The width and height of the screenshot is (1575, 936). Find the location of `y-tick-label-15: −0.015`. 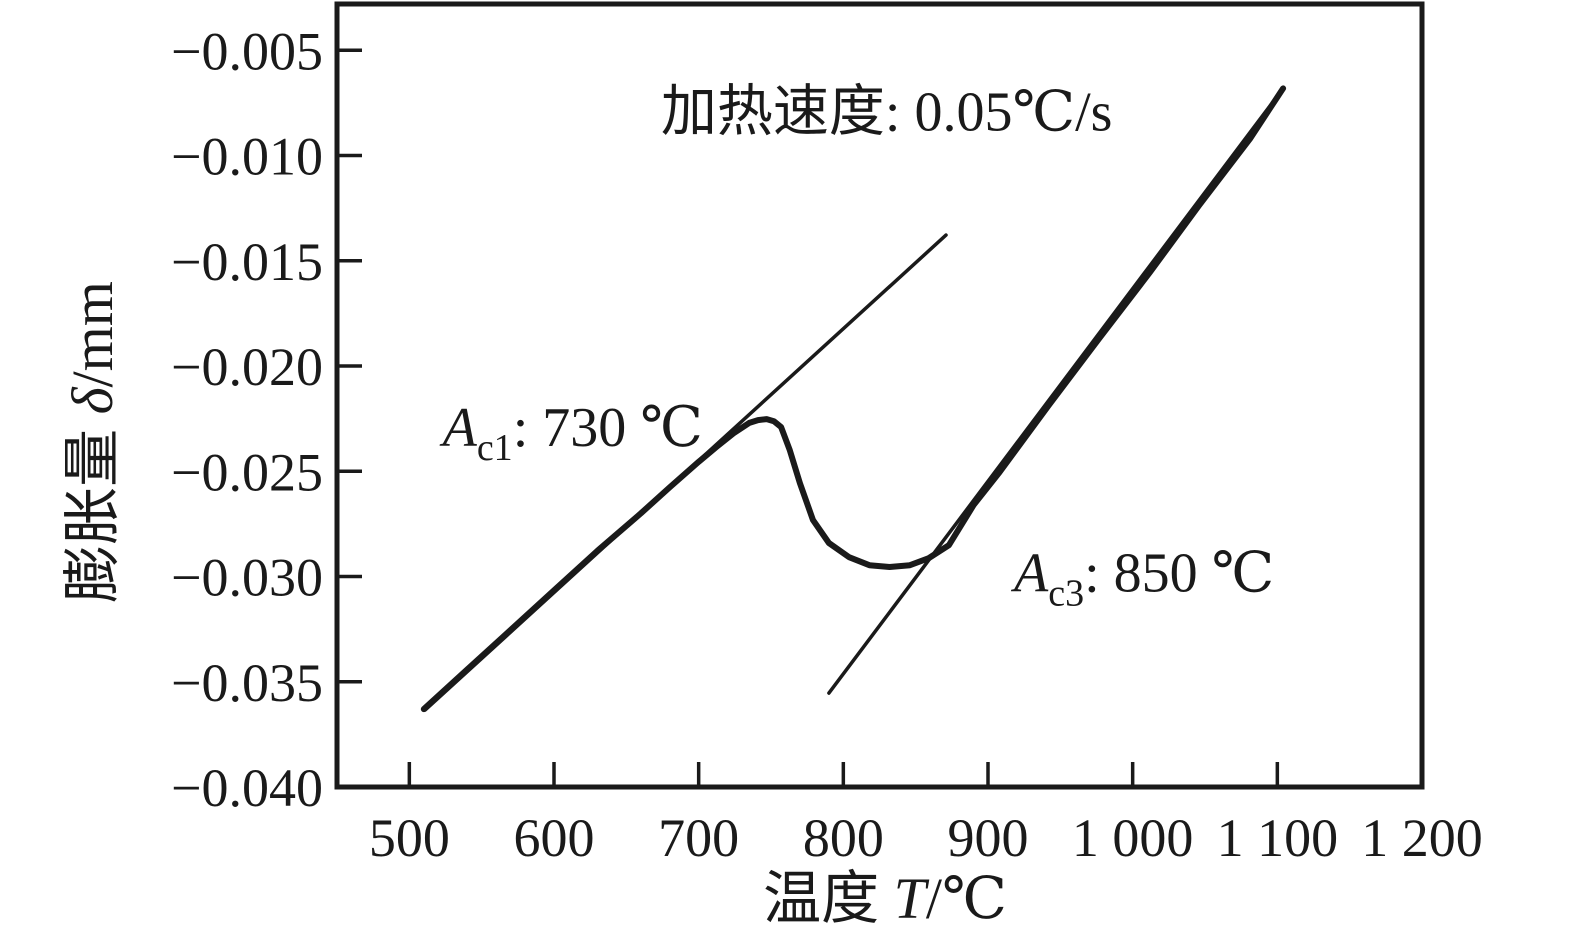

y-tick-label-15: −0.015 is located at coordinates (247, 262).